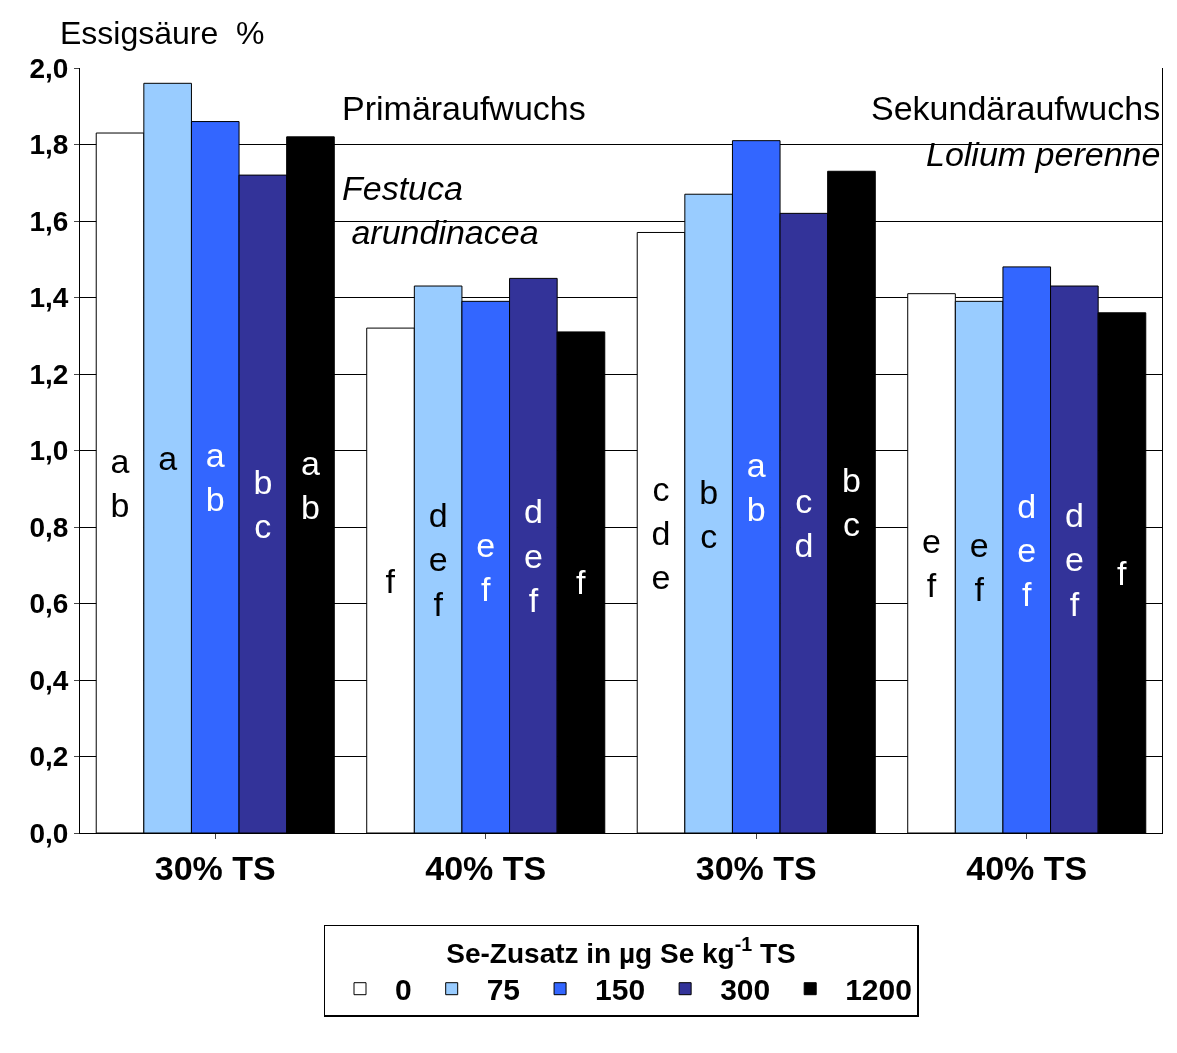 The height and width of the screenshot is (1053, 1177). I want to click on legend-label: 300, so click(745, 990).